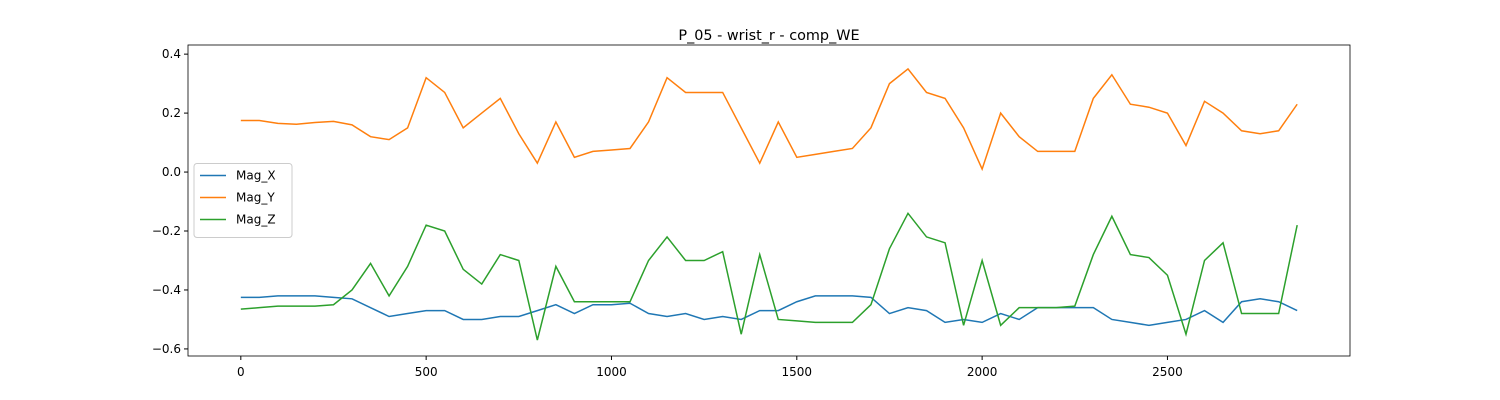 The height and width of the screenshot is (400, 1500). What do you see at coordinates (171, 172) in the screenshot?
I see `y-tick-label: 0.0` at bounding box center [171, 172].